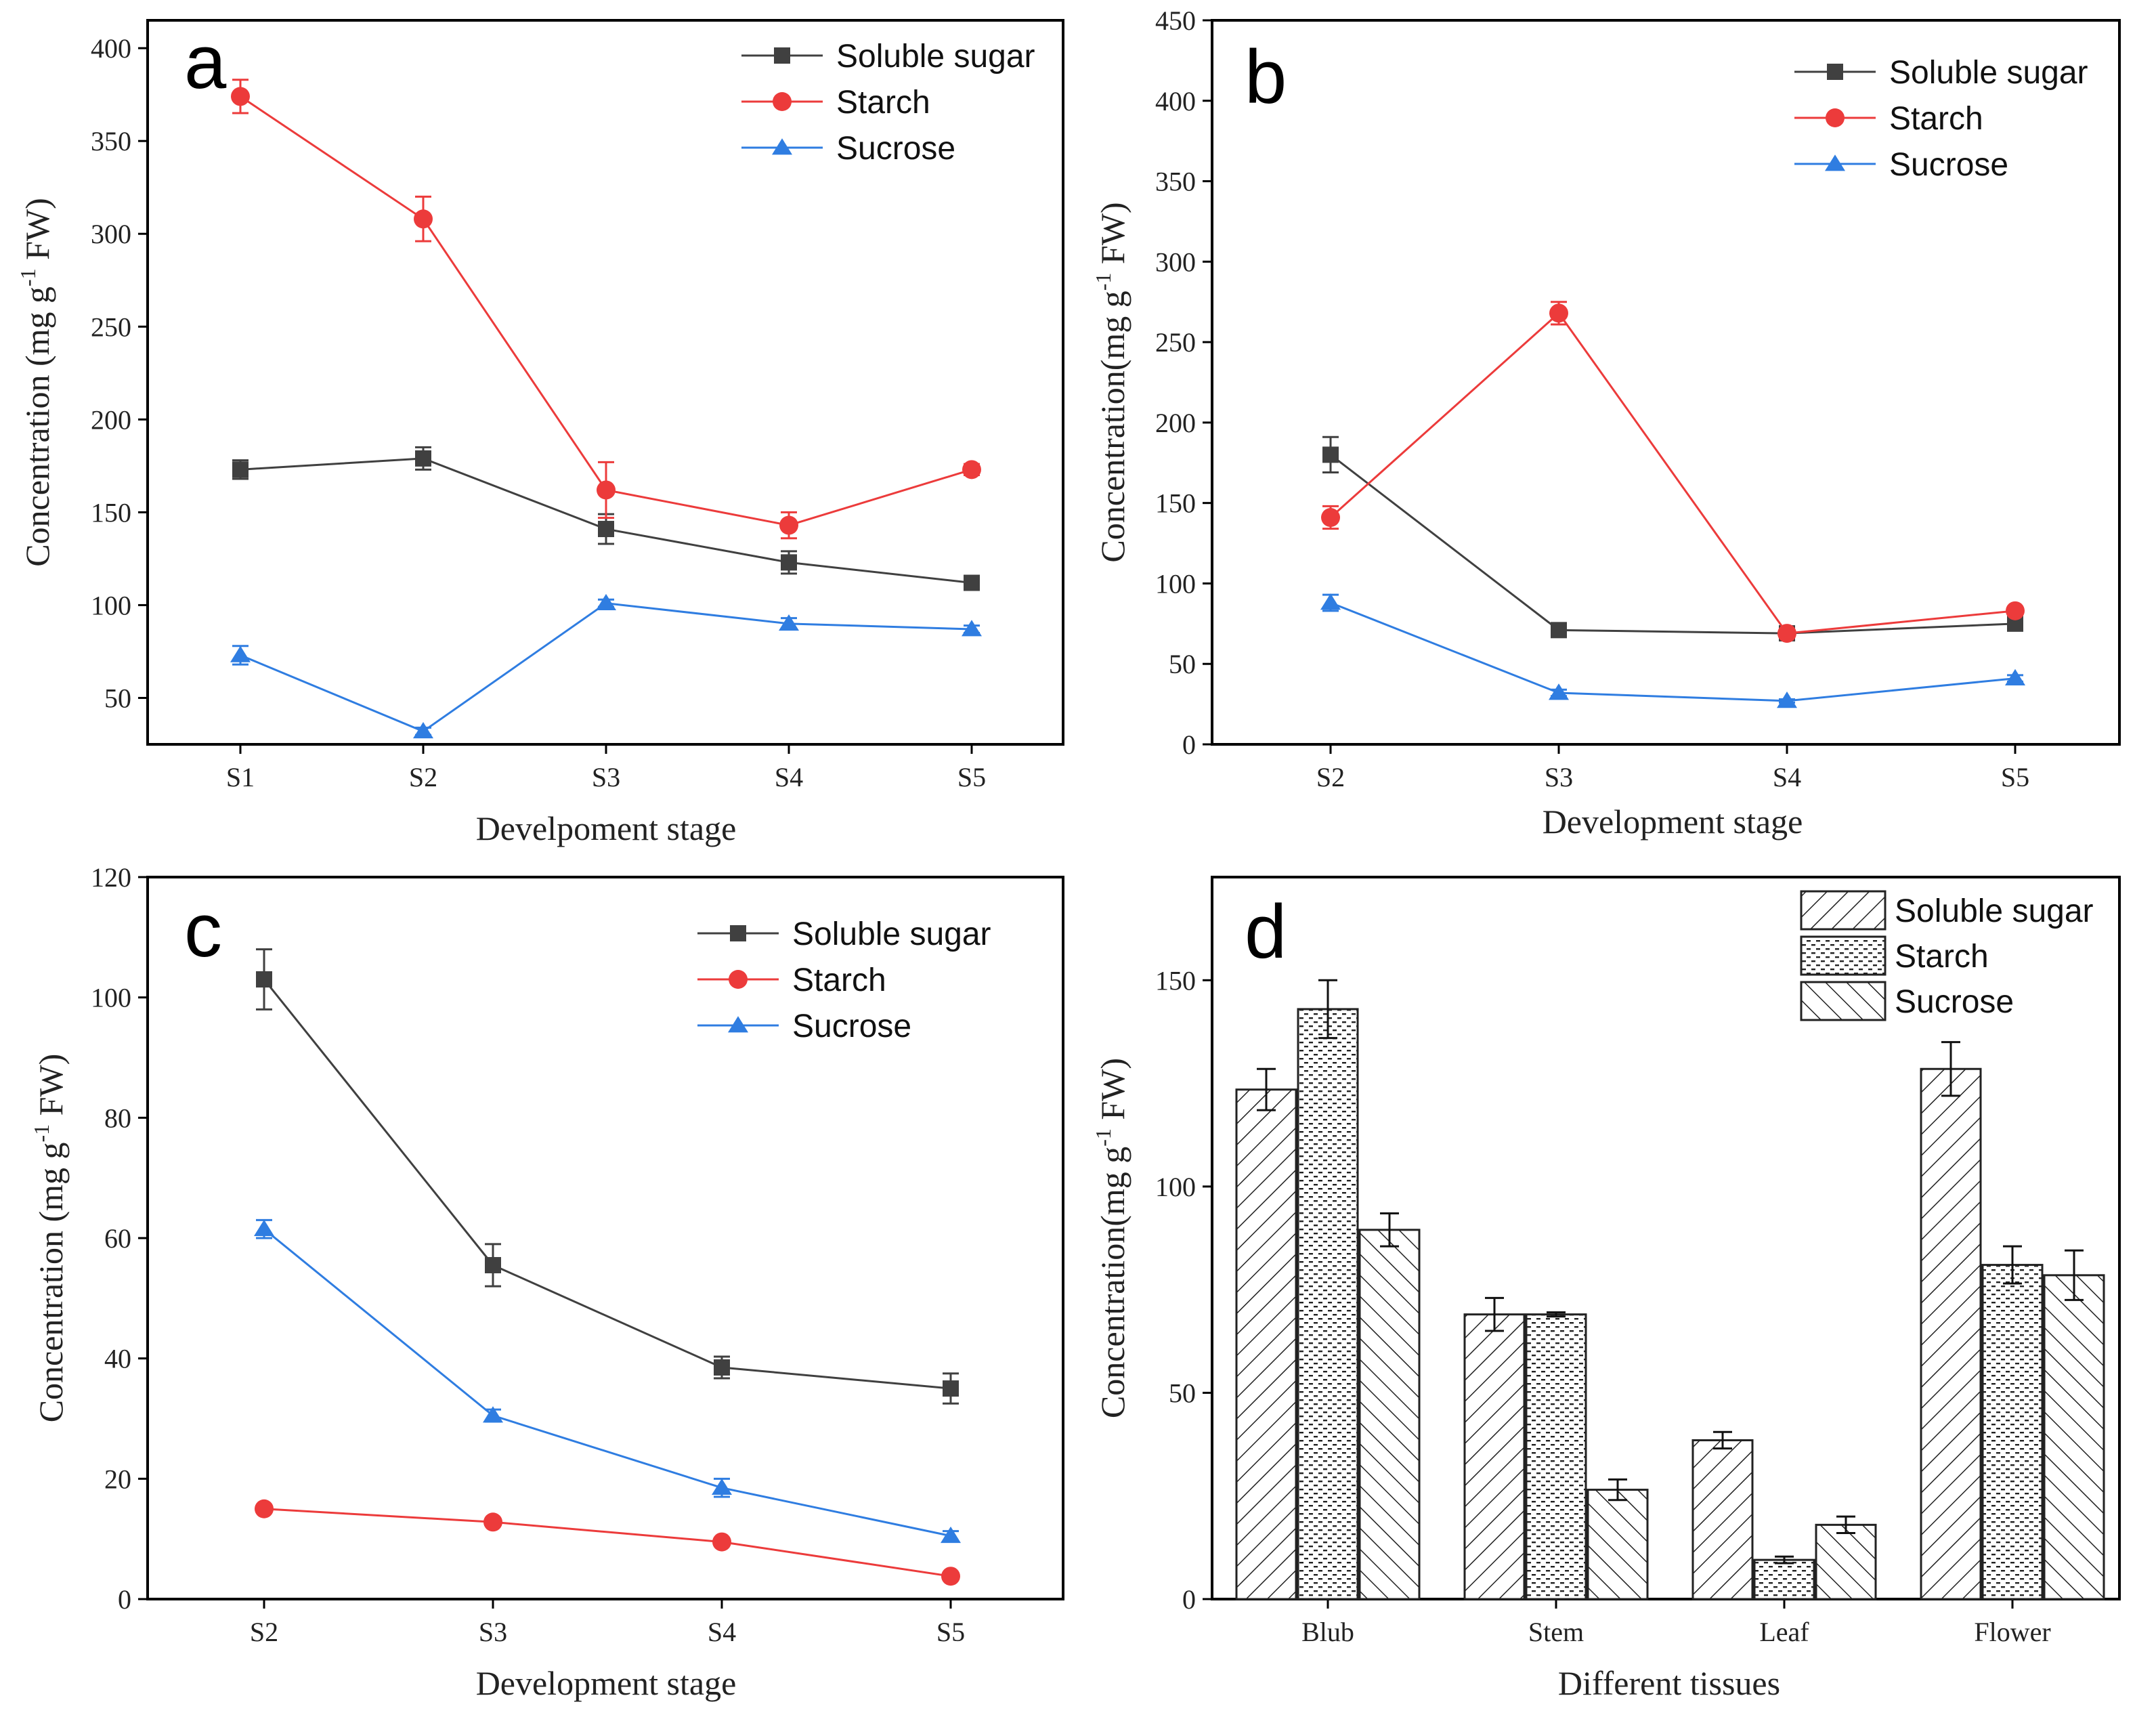 This screenshot has width=2156, height=1721. What do you see at coordinates (1266, 931) in the screenshot?
I see `panel-letter: d` at bounding box center [1266, 931].